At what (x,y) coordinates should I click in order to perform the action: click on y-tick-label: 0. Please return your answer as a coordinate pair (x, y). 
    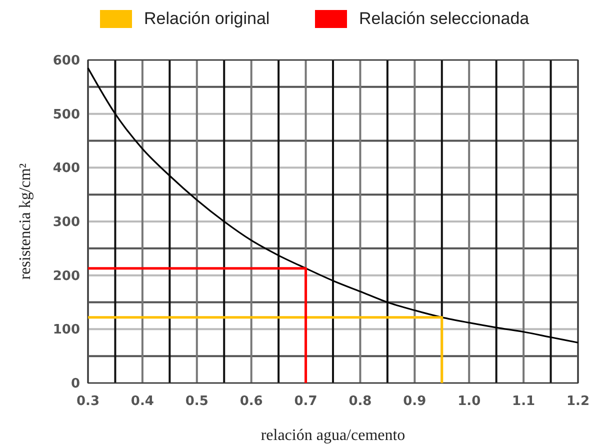
    Looking at the image, I should click on (75, 384).